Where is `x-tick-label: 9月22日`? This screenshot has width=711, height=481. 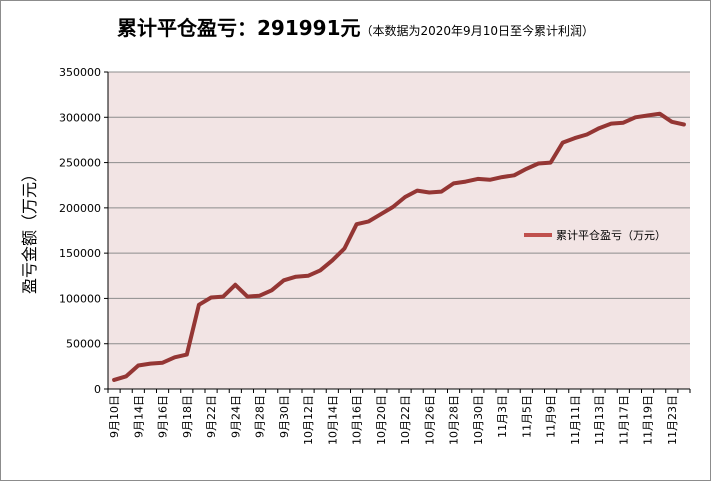 x-tick-label: 9月22日 is located at coordinates (211, 416).